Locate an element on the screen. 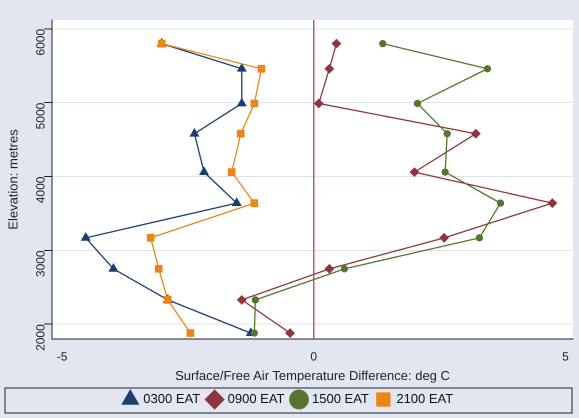 This screenshot has width=579, height=418. legend-label: 0300 EAT is located at coordinates (171, 398).